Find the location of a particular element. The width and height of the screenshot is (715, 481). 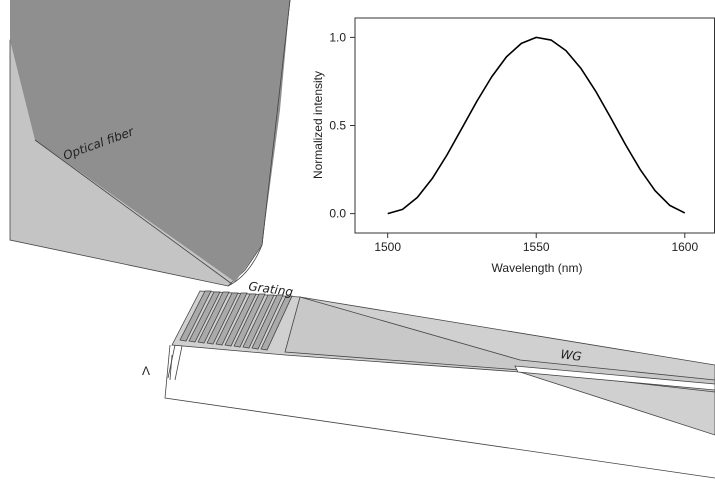

x-axis-label: Wavelength (nm) is located at coordinates (537, 268).